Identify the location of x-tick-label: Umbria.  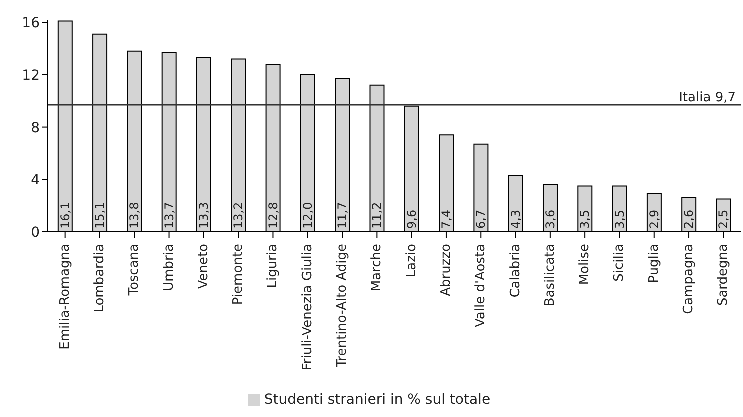
(169, 268).